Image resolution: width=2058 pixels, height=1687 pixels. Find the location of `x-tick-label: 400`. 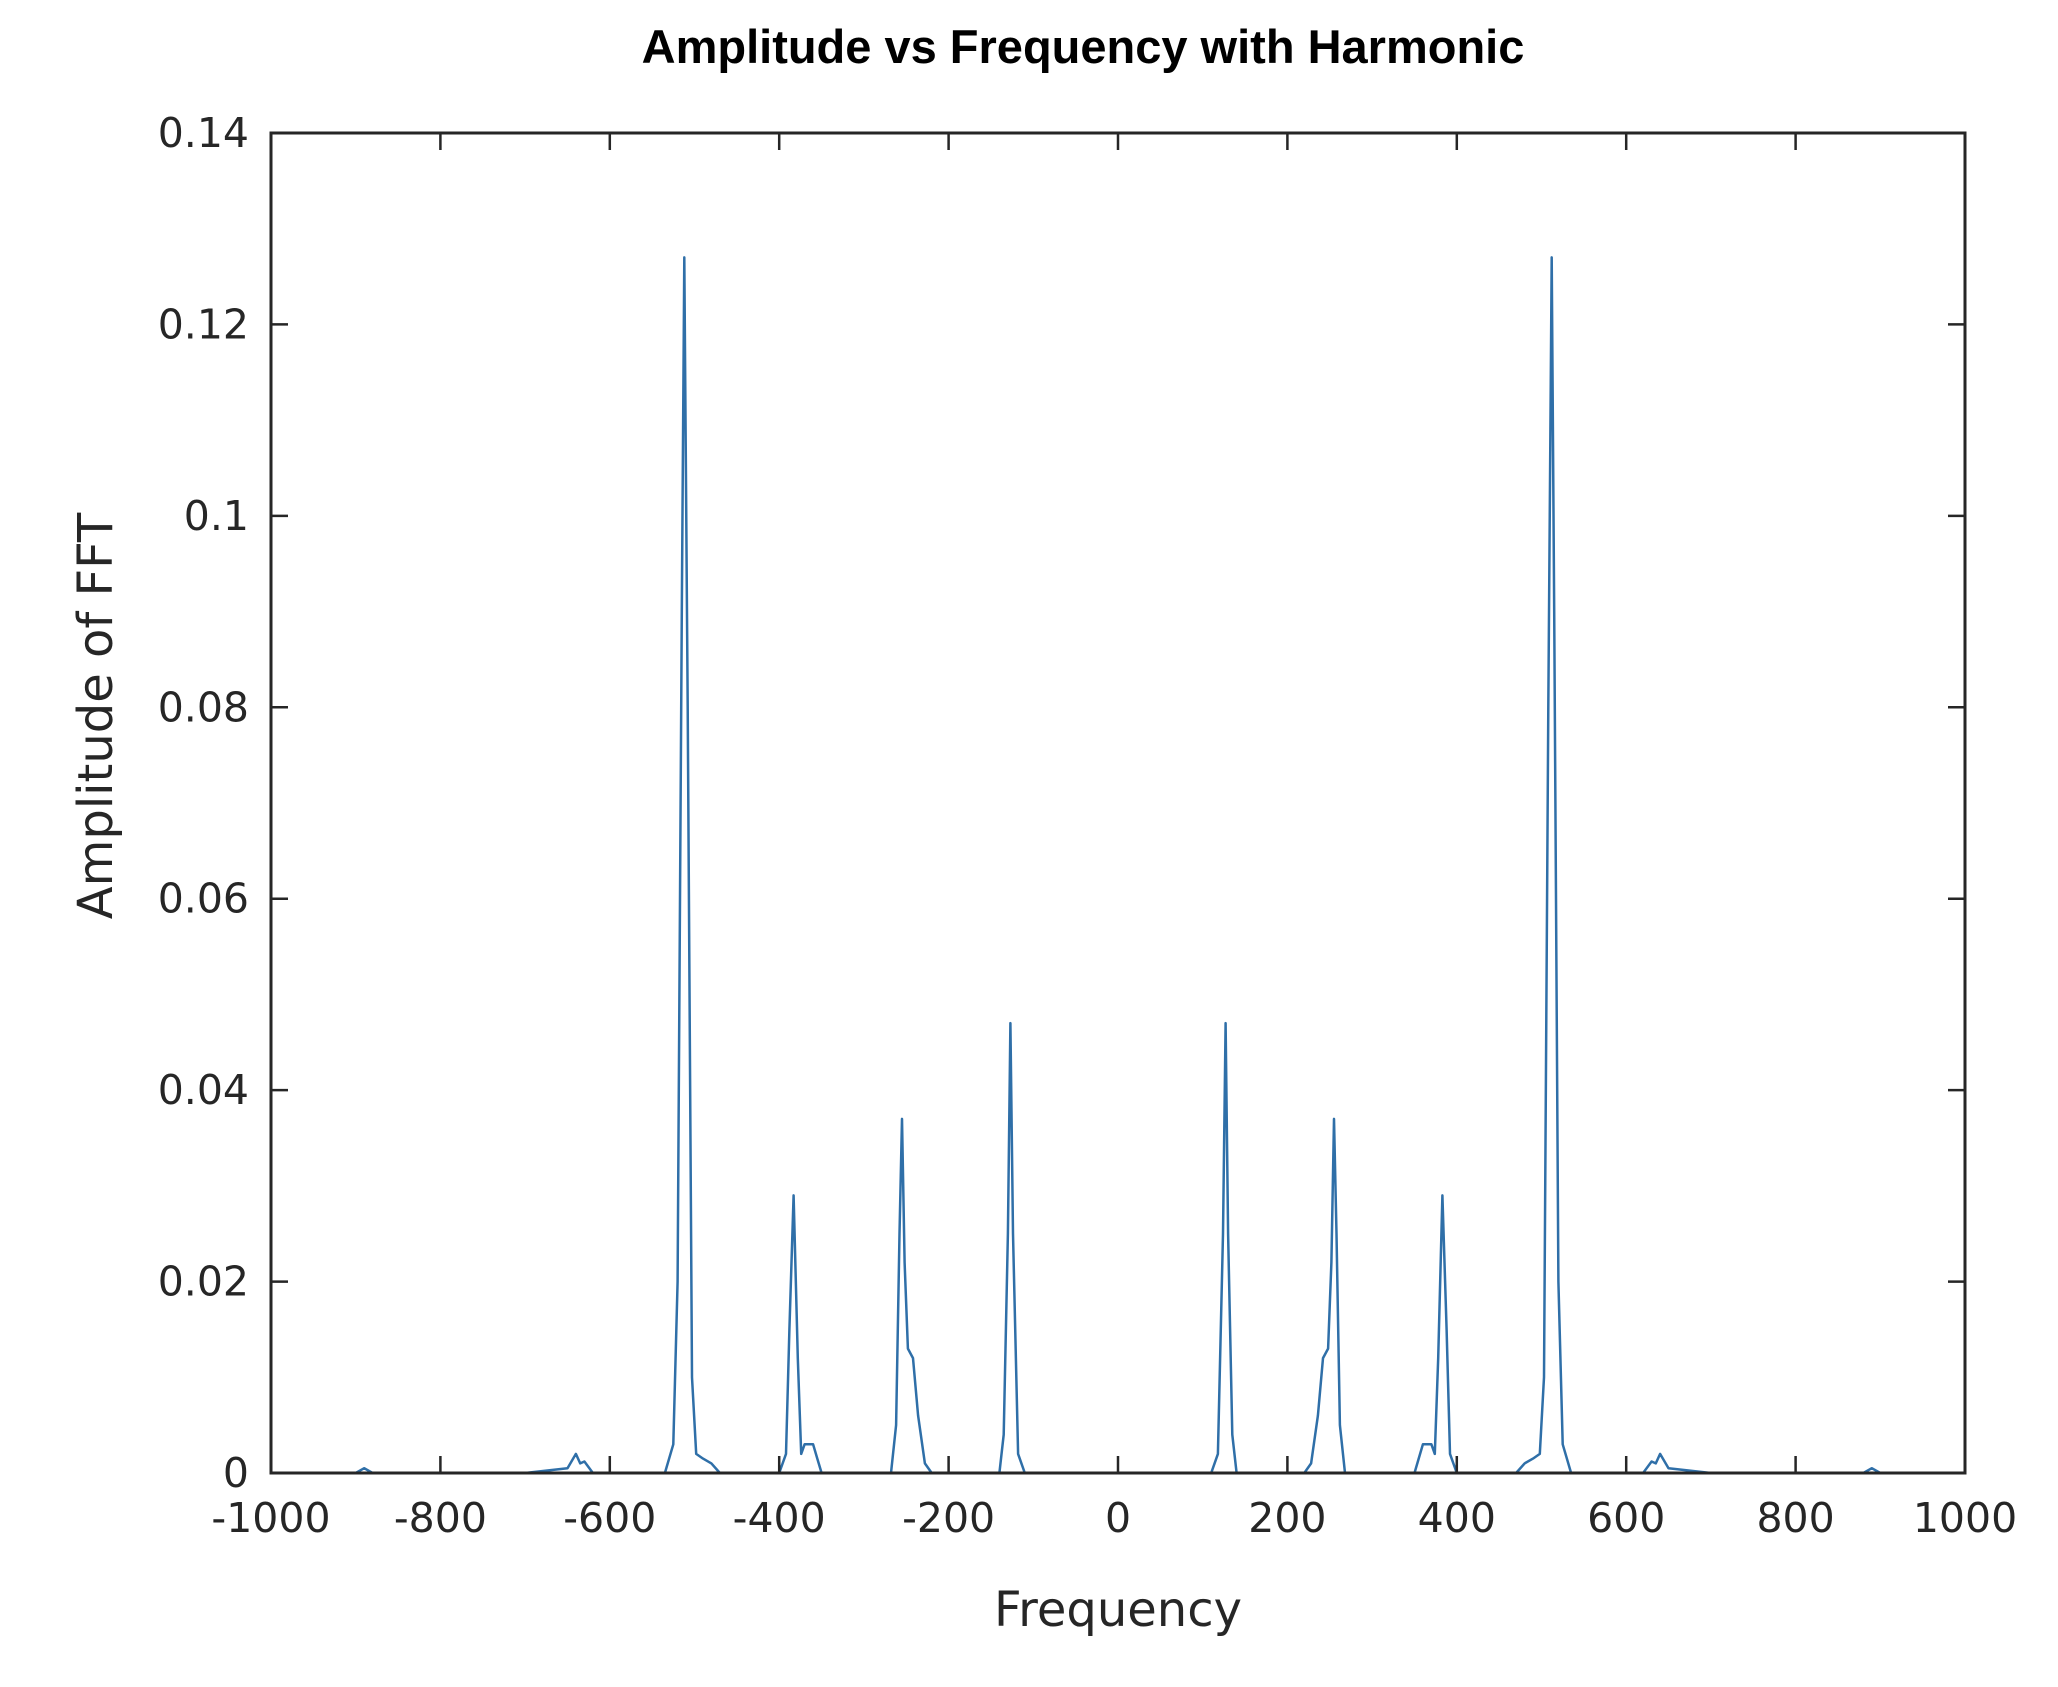

x-tick-label: 400 is located at coordinates (1457, 1518).